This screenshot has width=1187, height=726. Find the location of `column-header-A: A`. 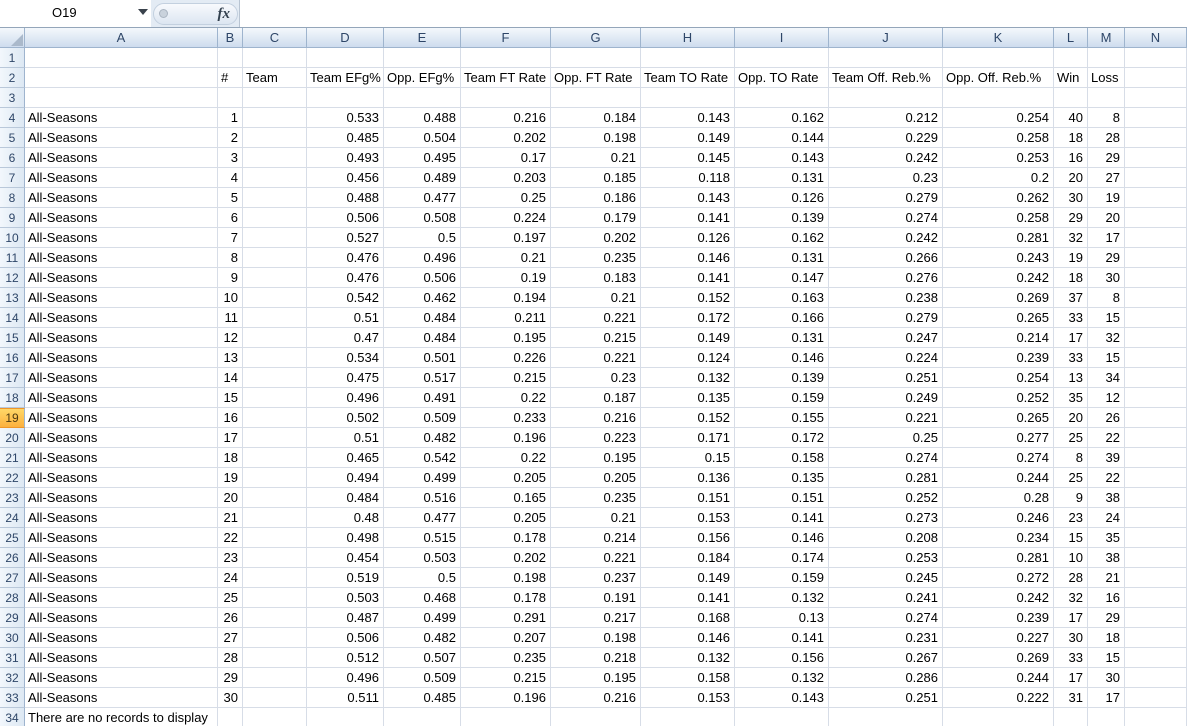

column-header-A: A is located at coordinates (121, 38).